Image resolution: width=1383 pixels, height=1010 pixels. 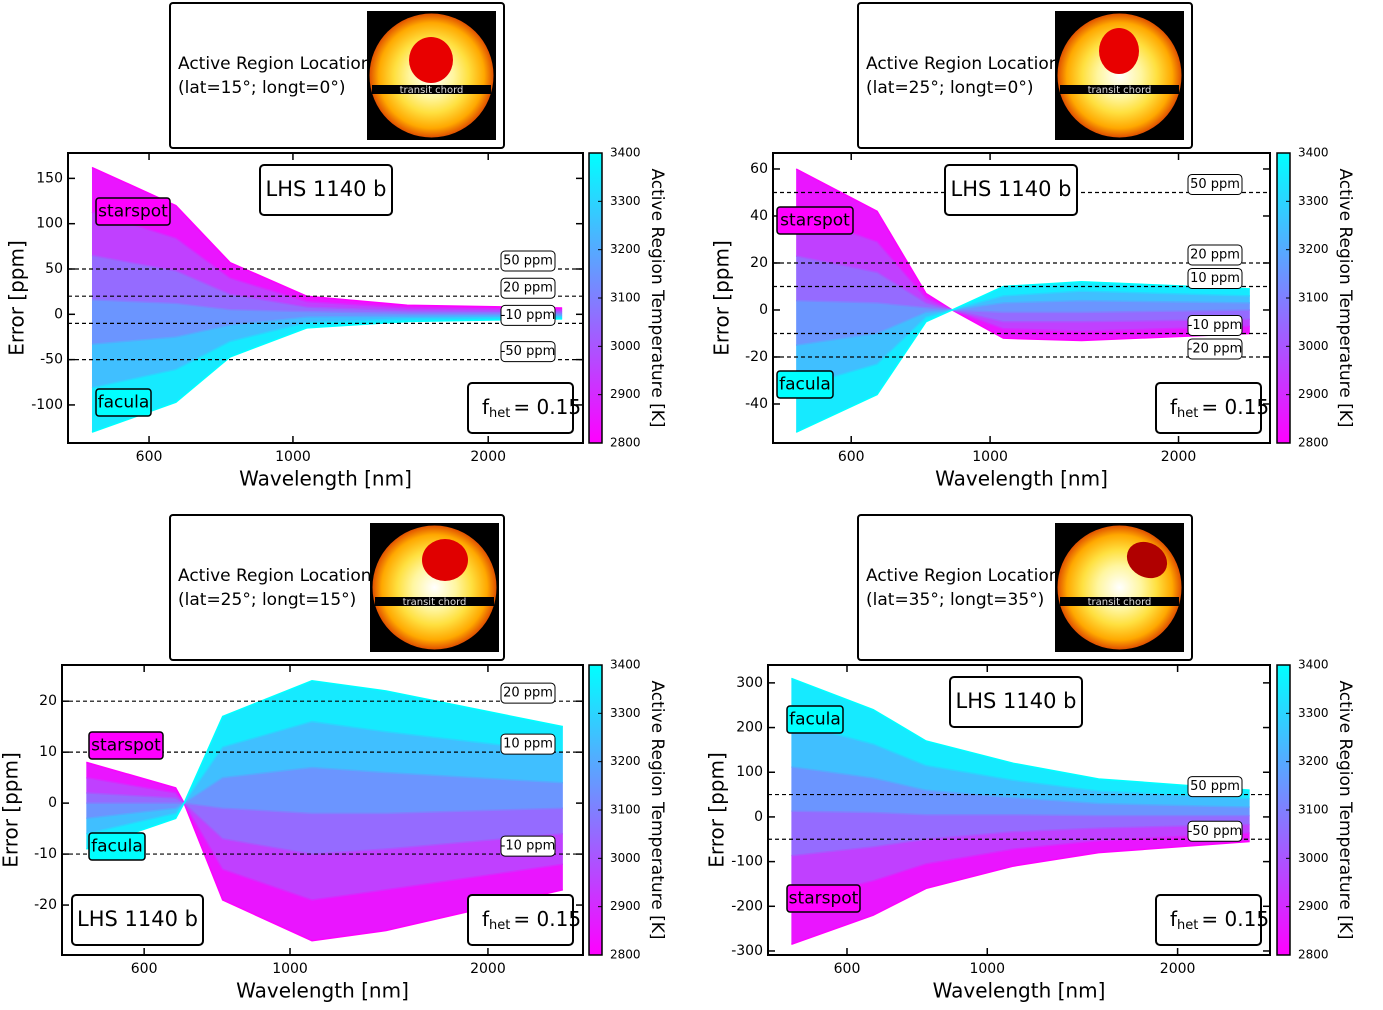 What do you see at coordinates (528, 351) in the screenshot?
I see `reference-label: -50 ppm` at bounding box center [528, 351].